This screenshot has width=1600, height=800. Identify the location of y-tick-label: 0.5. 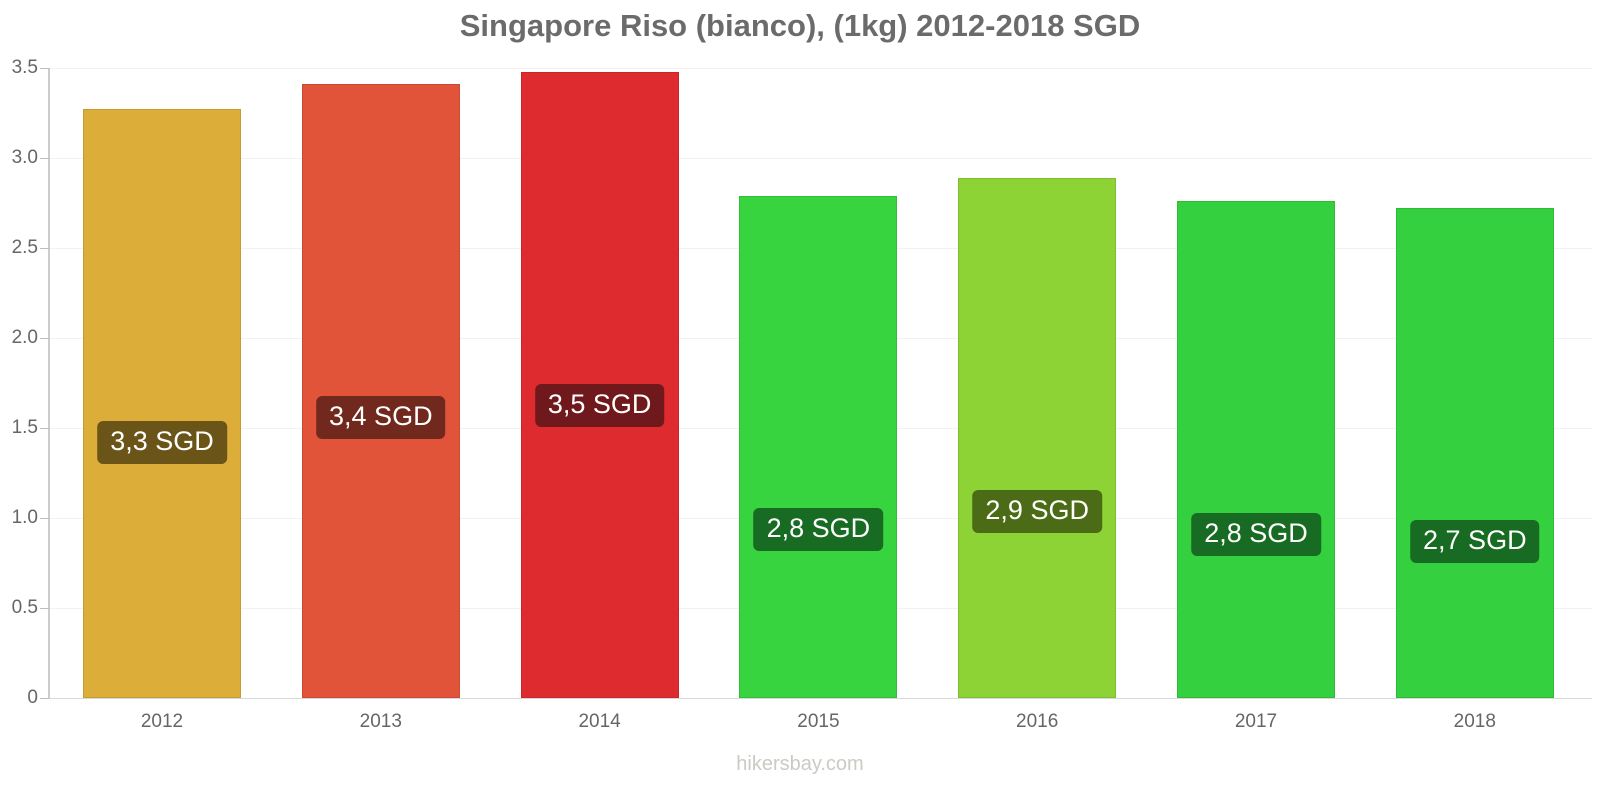
(24, 607).